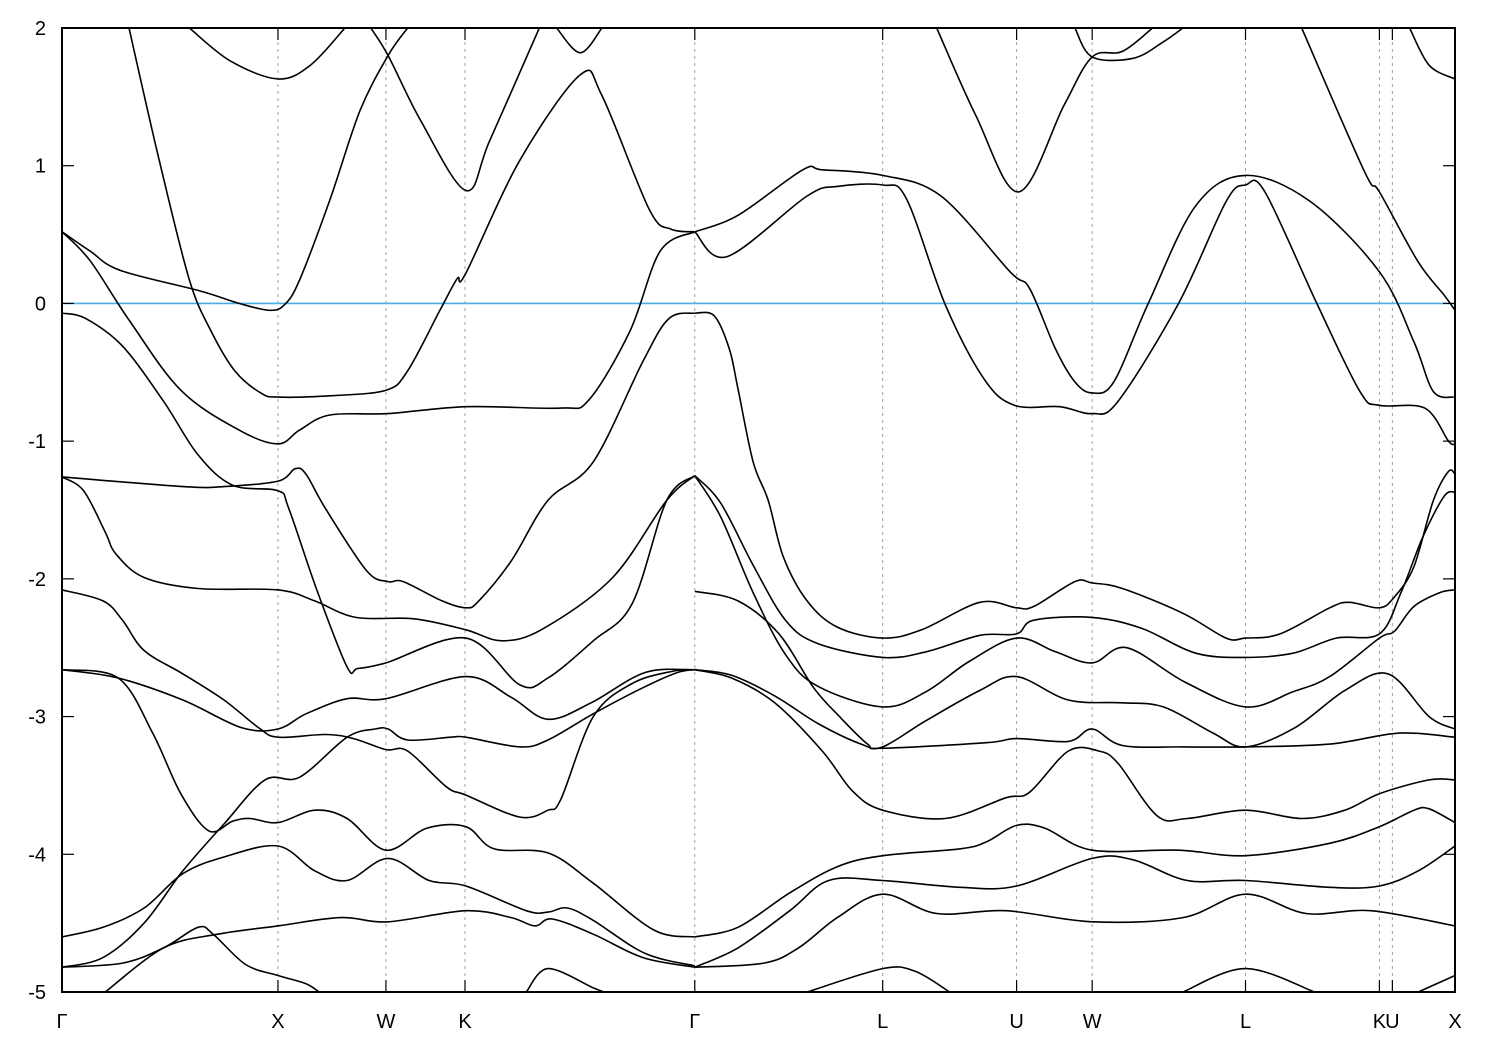 This screenshot has width=1500, height=1050. What do you see at coordinates (37, 511) in the screenshot?
I see `y-axis-tick-labels: 2 1 0 -1 -2 -3 -4 -5` at bounding box center [37, 511].